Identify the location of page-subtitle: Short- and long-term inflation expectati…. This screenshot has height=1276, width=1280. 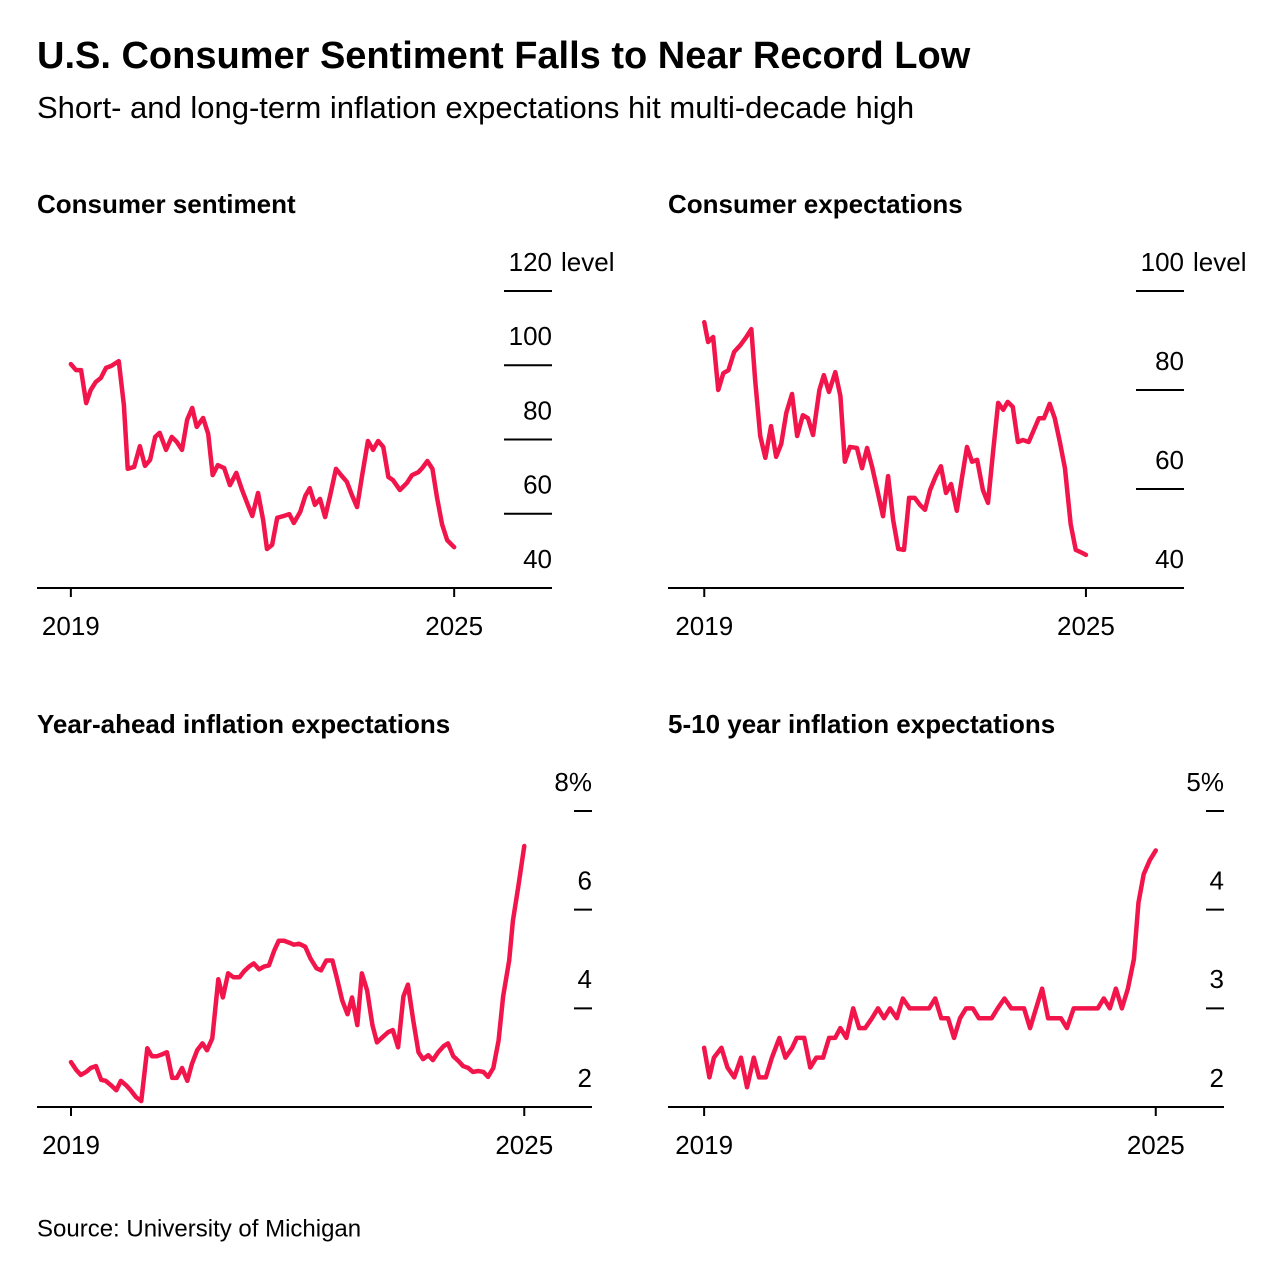
(475, 107).